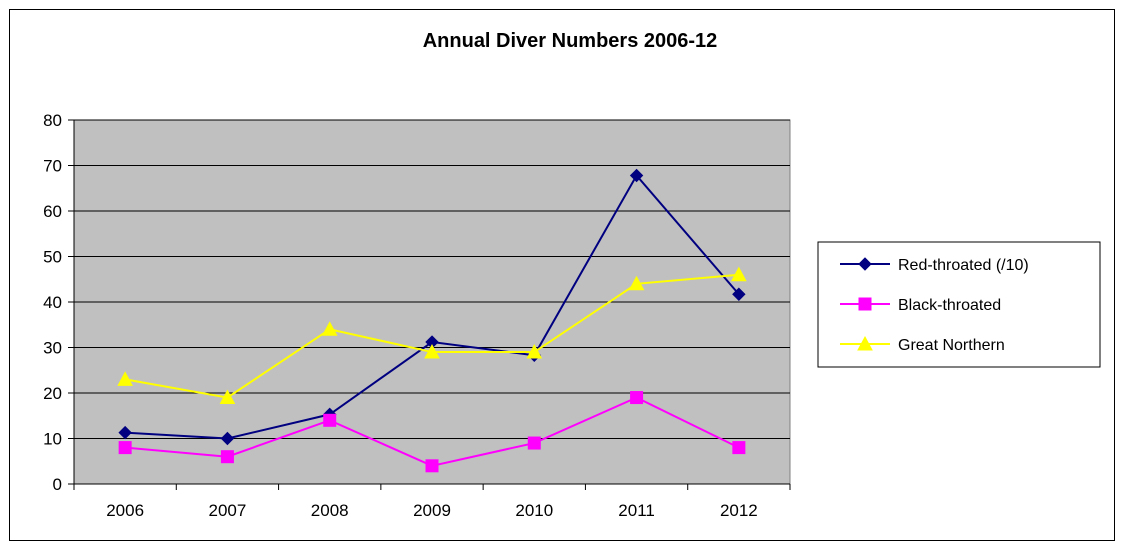  Describe the element at coordinates (52, 348) in the screenshot. I see `y-tick-label: 30` at that location.